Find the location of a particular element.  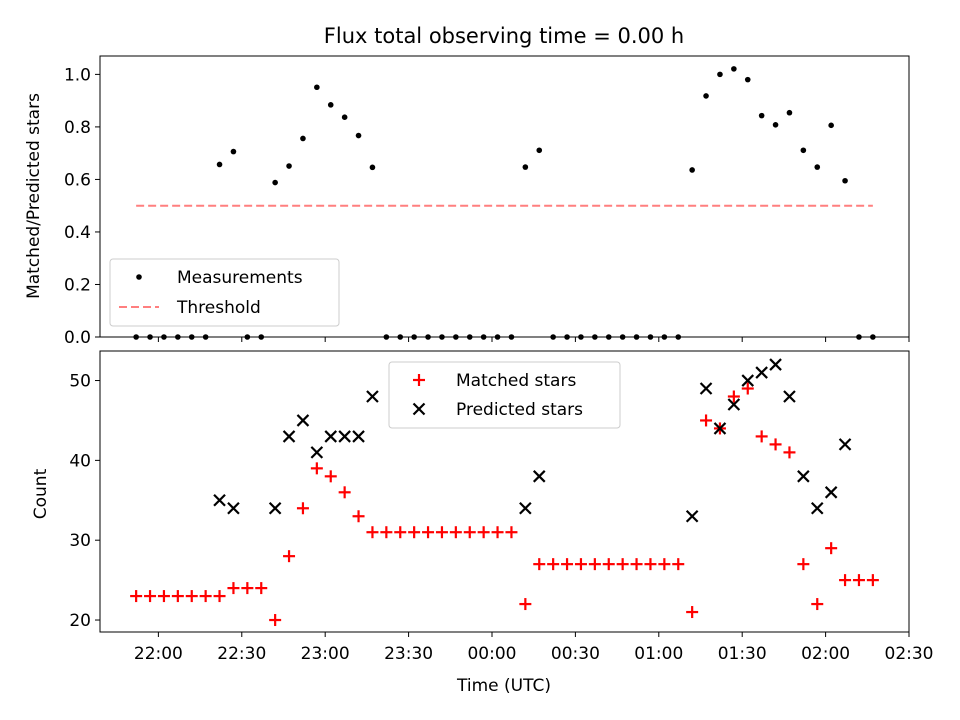

bottom-axes-xtick-label: 23:30 is located at coordinates (408, 654).